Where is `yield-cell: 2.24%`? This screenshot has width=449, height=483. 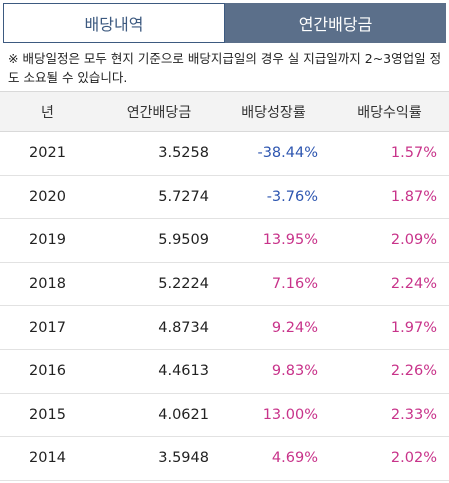
yield-cell: 2.24% is located at coordinates (413, 284).